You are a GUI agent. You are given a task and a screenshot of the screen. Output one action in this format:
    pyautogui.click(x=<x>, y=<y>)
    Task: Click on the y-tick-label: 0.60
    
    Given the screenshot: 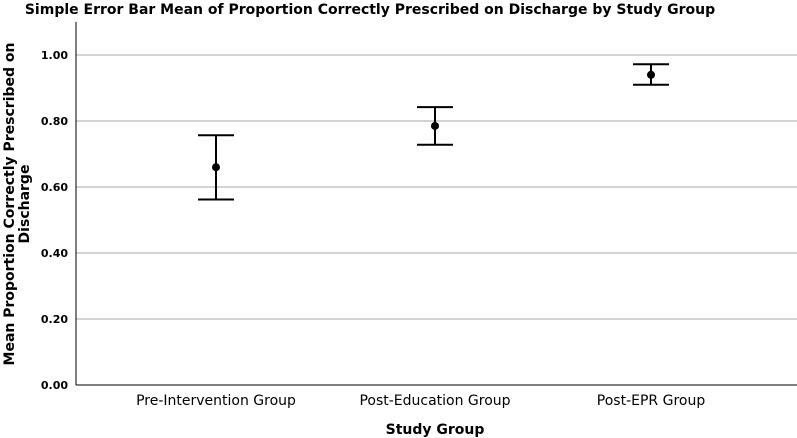 What is the action you would take?
    pyautogui.click(x=54, y=187)
    